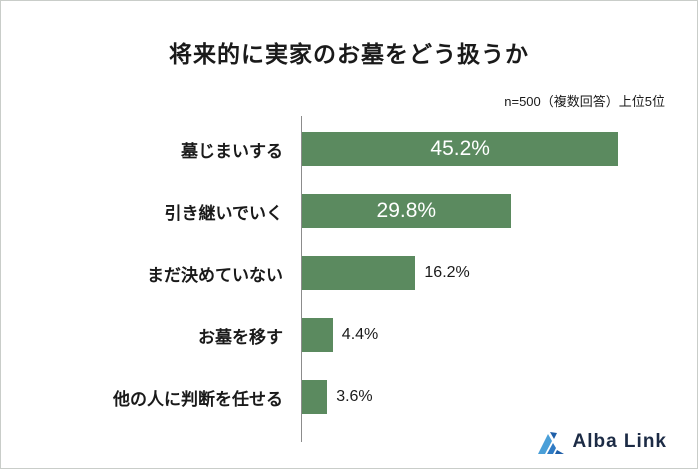  Describe the element at coordinates (495, 273) in the screenshot. I see `bar-area: 16.2%` at that location.